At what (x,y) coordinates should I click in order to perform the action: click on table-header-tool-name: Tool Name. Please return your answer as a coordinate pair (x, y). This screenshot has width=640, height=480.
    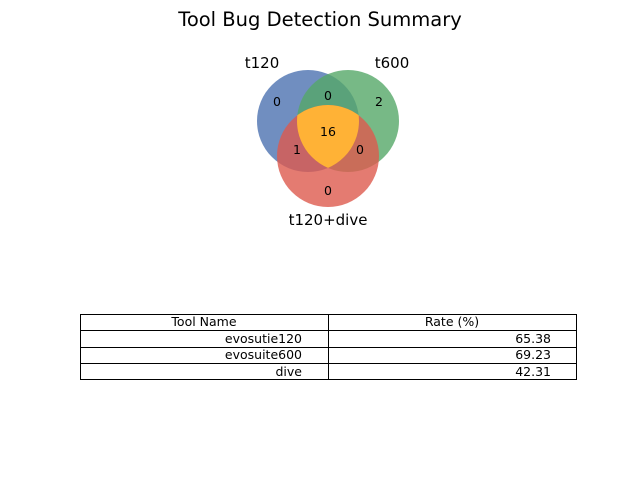
    Looking at the image, I should click on (203, 321).